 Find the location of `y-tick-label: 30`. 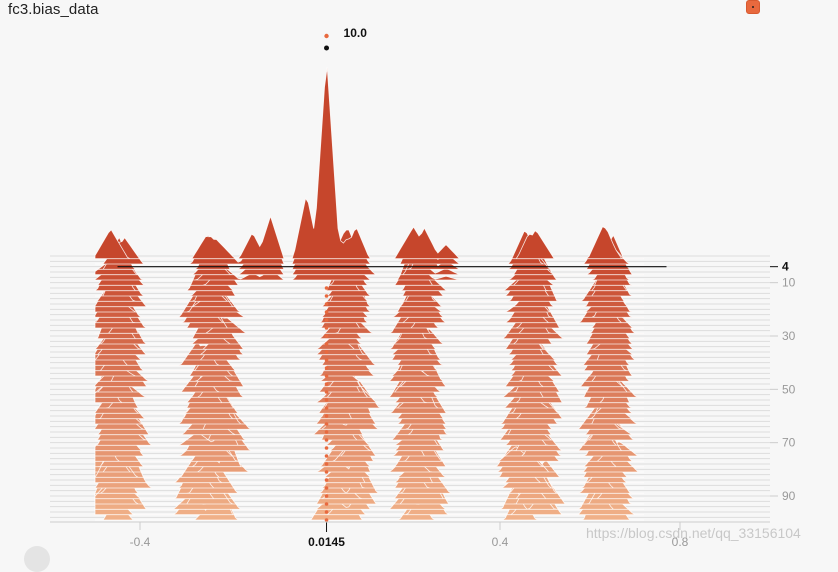

y-tick-label: 30 is located at coordinates (789, 336).